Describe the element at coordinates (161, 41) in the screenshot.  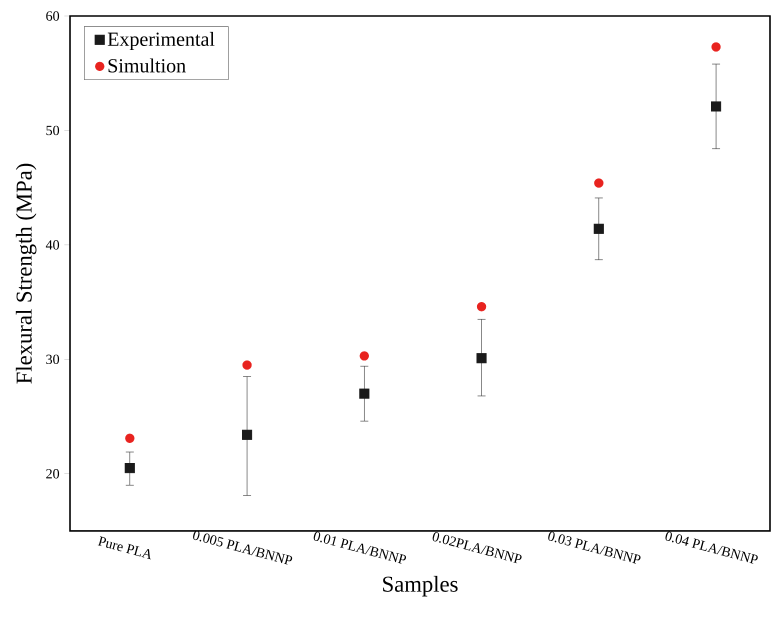
I see `legend-label: Experimental` at that location.